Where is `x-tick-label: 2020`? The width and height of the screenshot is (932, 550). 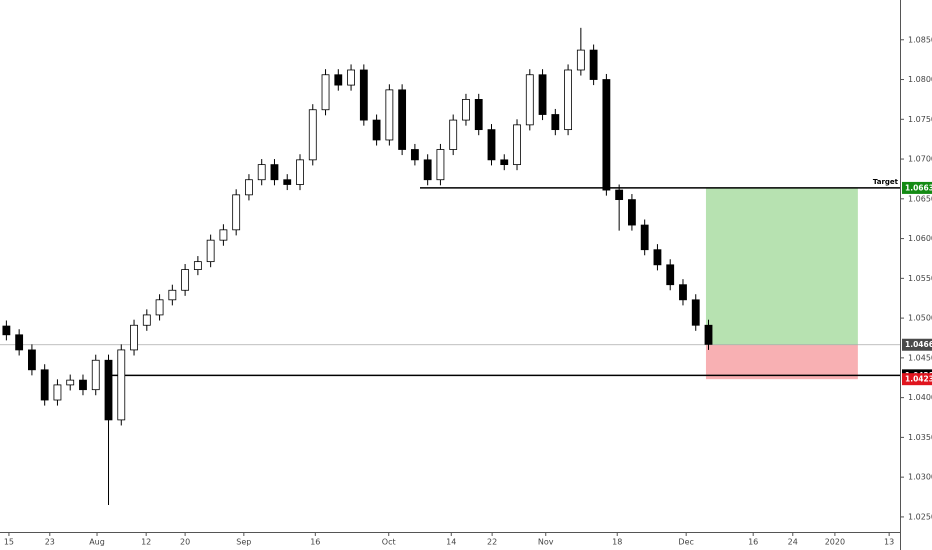
x-tick-label: 2020 is located at coordinates (835, 542).